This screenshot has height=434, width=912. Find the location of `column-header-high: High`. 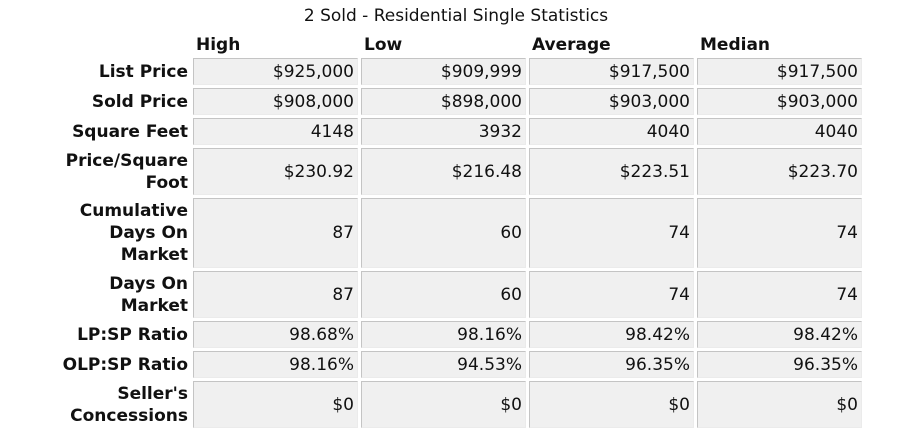

column-header-high: High is located at coordinates (218, 45).